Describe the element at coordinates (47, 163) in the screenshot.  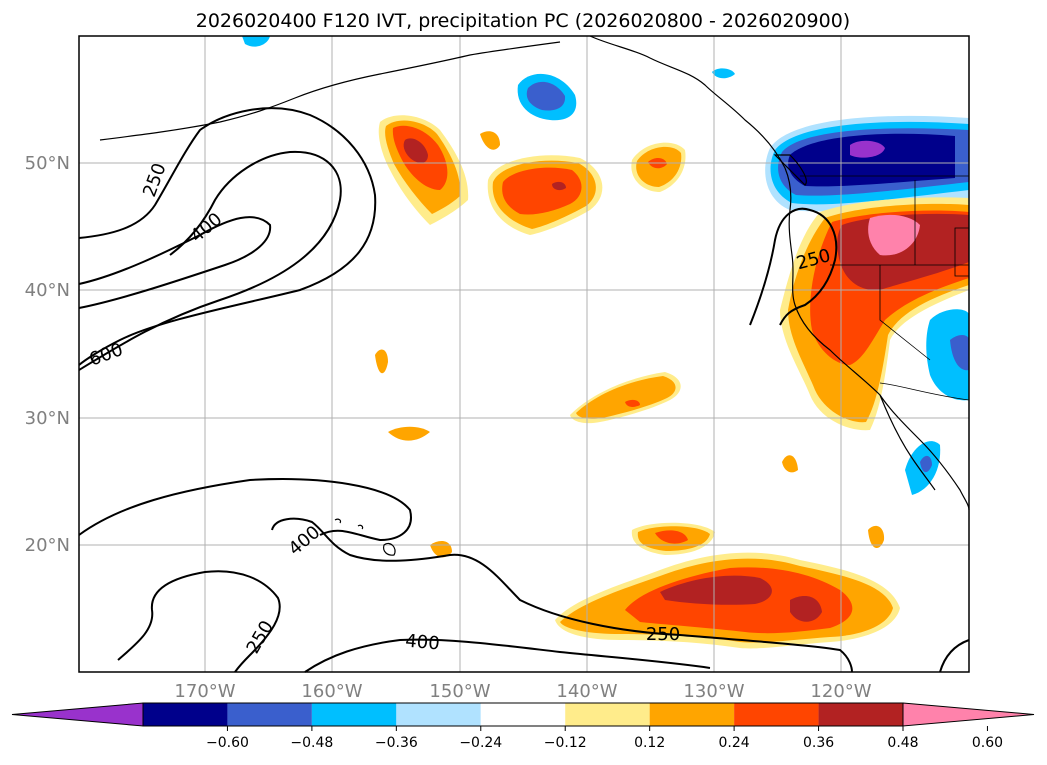
I see `lat-label: 50°N` at that location.